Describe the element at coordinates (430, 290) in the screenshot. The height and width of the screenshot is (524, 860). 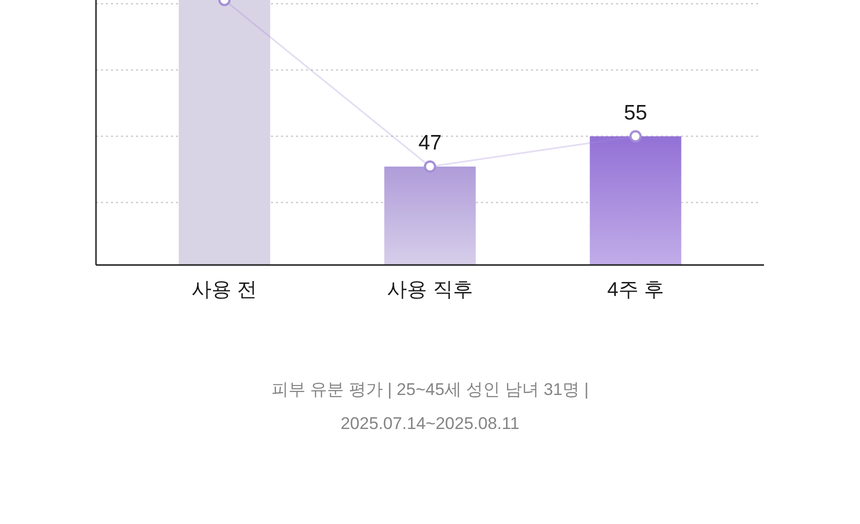
I see `x-tick-label: 사용 직후` at that location.